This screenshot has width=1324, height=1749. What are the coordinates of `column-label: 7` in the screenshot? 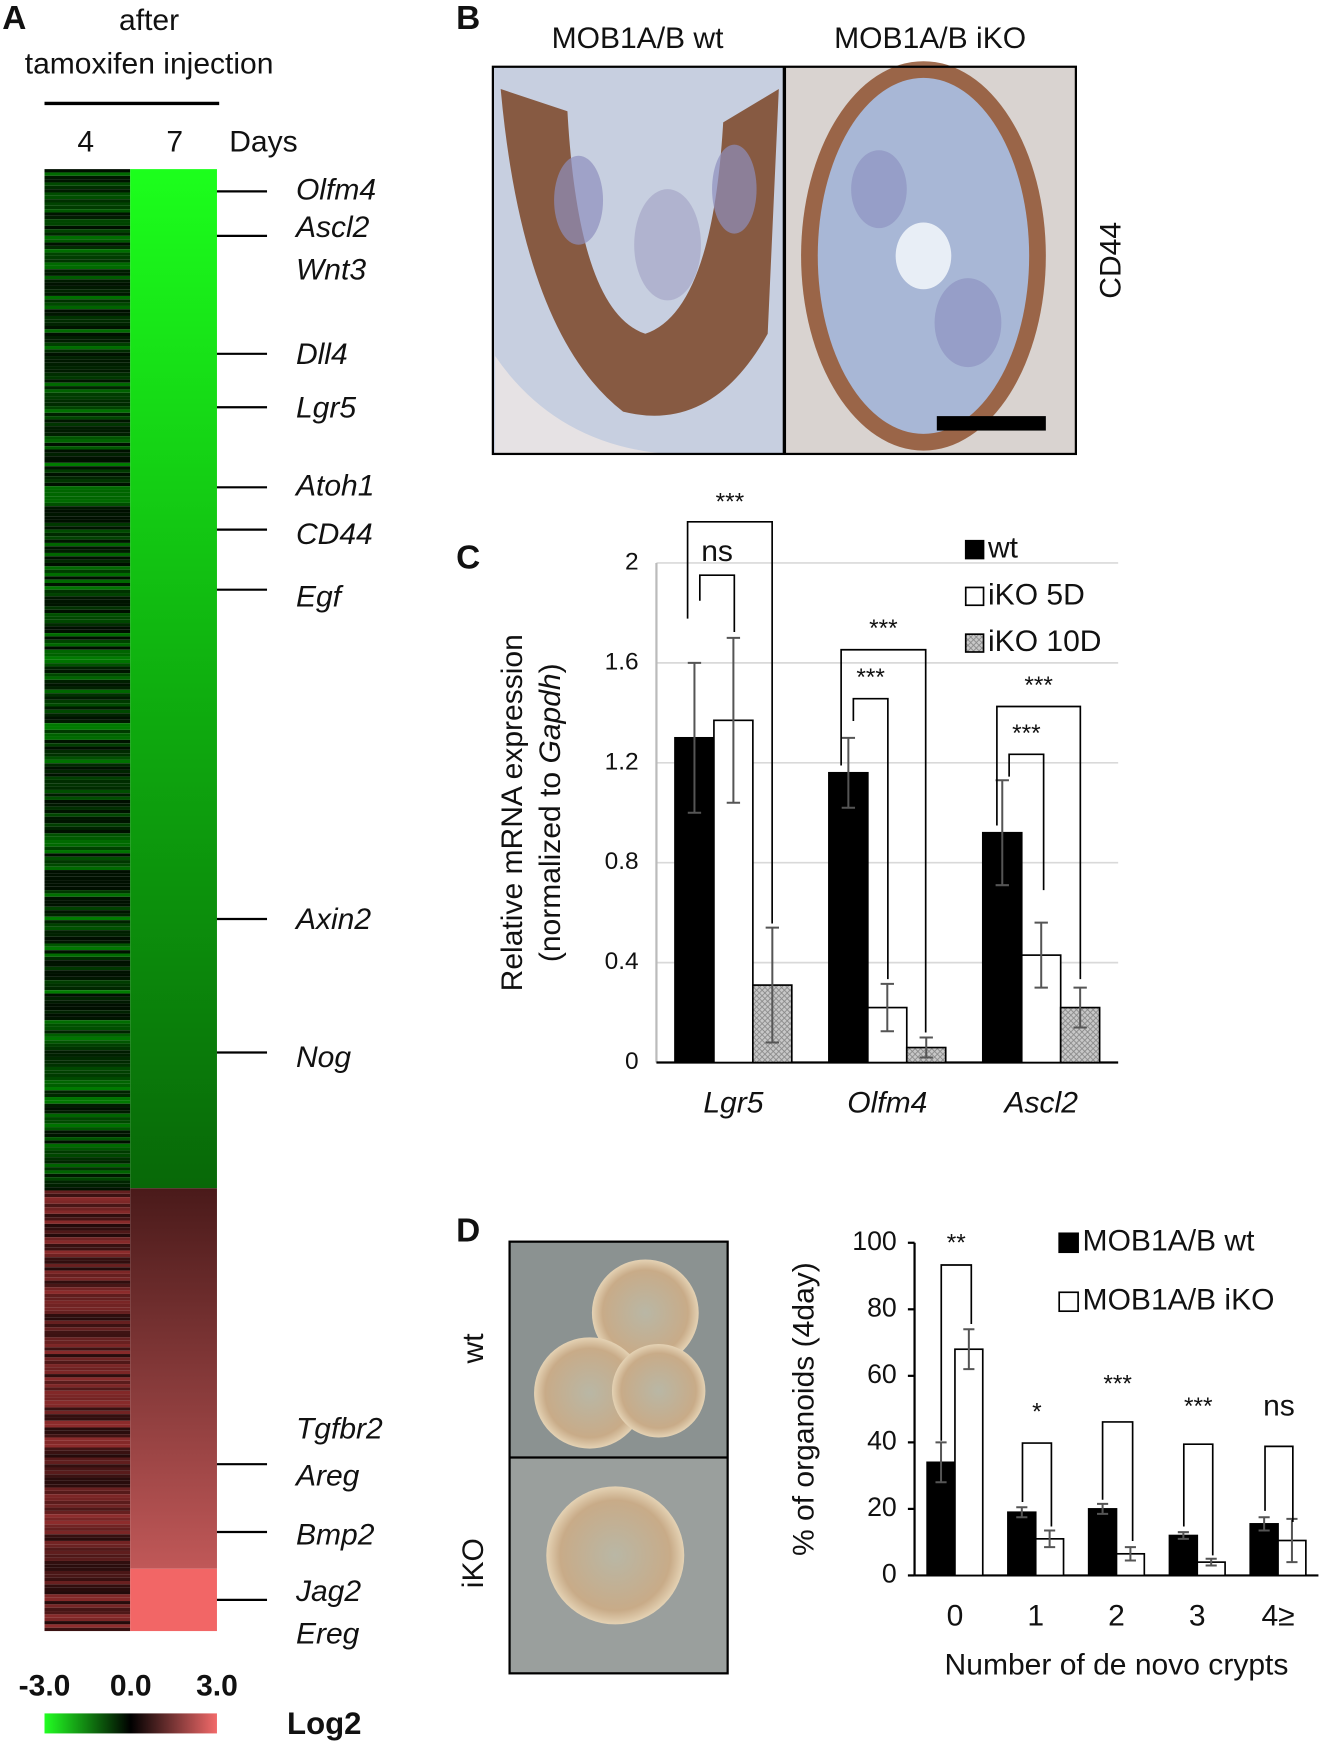 It's located at (174, 141).